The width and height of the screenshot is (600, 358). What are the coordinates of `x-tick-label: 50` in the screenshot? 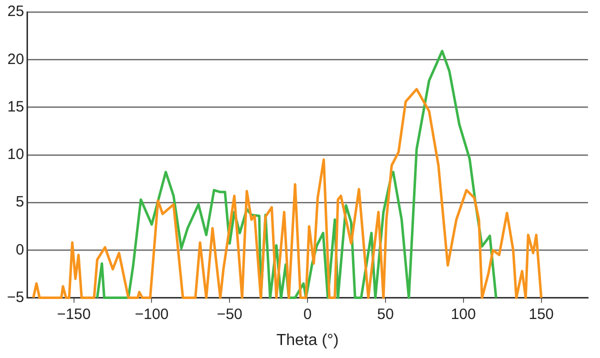 It's located at (385, 314).